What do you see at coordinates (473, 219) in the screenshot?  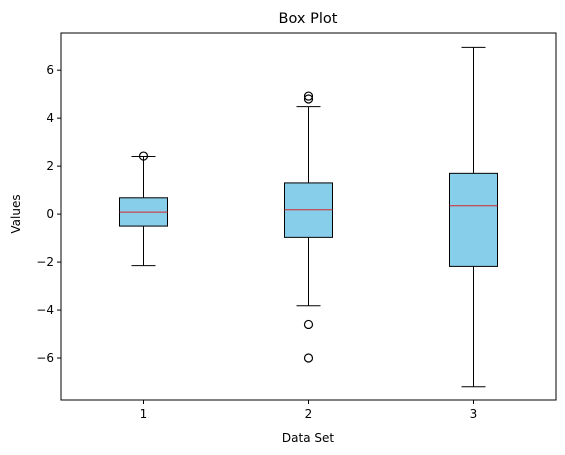 I see `set-3-box` at bounding box center [473, 219].